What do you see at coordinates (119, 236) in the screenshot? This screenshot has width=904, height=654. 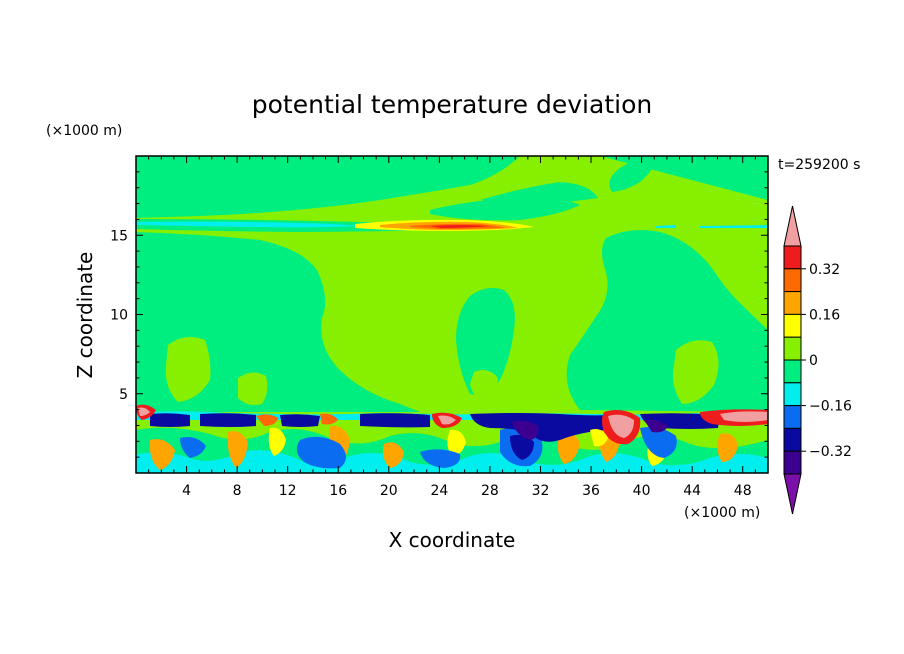 I see `y-tick-label: 15` at bounding box center [119, 236].